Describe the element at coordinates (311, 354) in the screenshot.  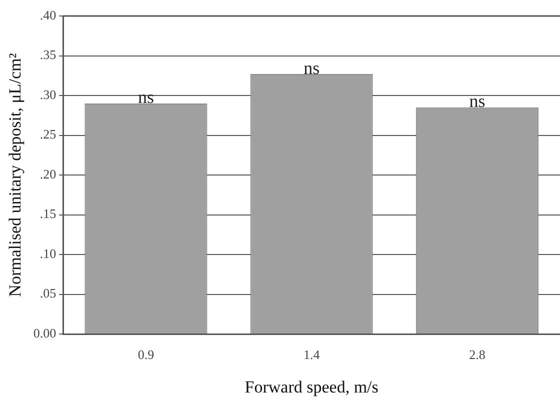
I see `x-tick-label: 1.4` at that location.